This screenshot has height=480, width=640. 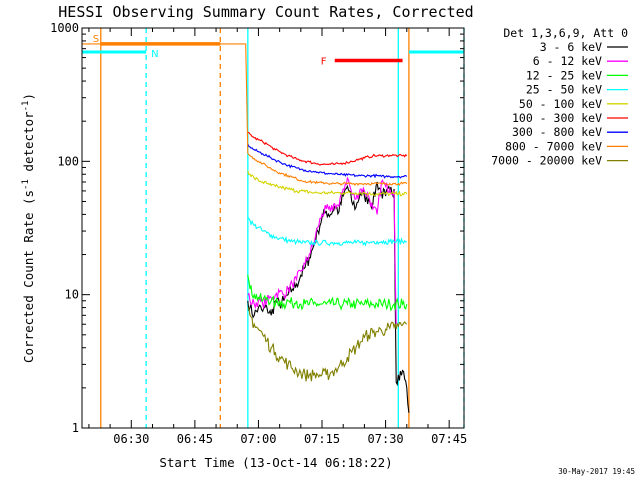 I want to click on y-axis-label-sup2: -1, so click(x=26, y=106).